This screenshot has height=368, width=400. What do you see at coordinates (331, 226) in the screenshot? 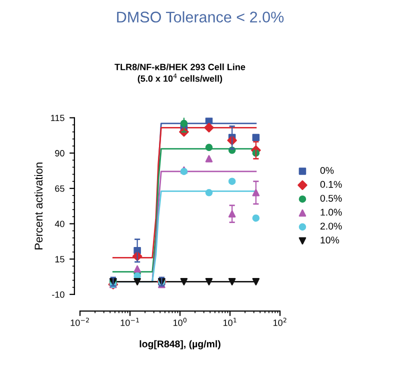
I see `legend-label: 2.0%` at bounding box center [331, 226].